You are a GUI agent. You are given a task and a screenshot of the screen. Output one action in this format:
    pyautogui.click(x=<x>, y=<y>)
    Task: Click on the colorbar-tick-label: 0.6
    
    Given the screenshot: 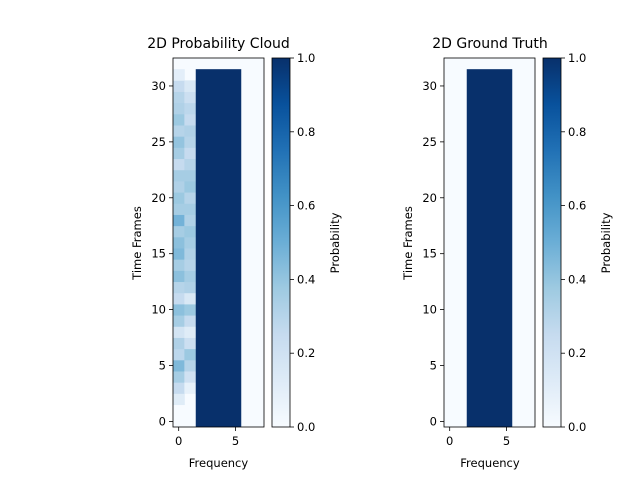 What is the action you would take?
    pyautogui.click(x=577, y=206)
    